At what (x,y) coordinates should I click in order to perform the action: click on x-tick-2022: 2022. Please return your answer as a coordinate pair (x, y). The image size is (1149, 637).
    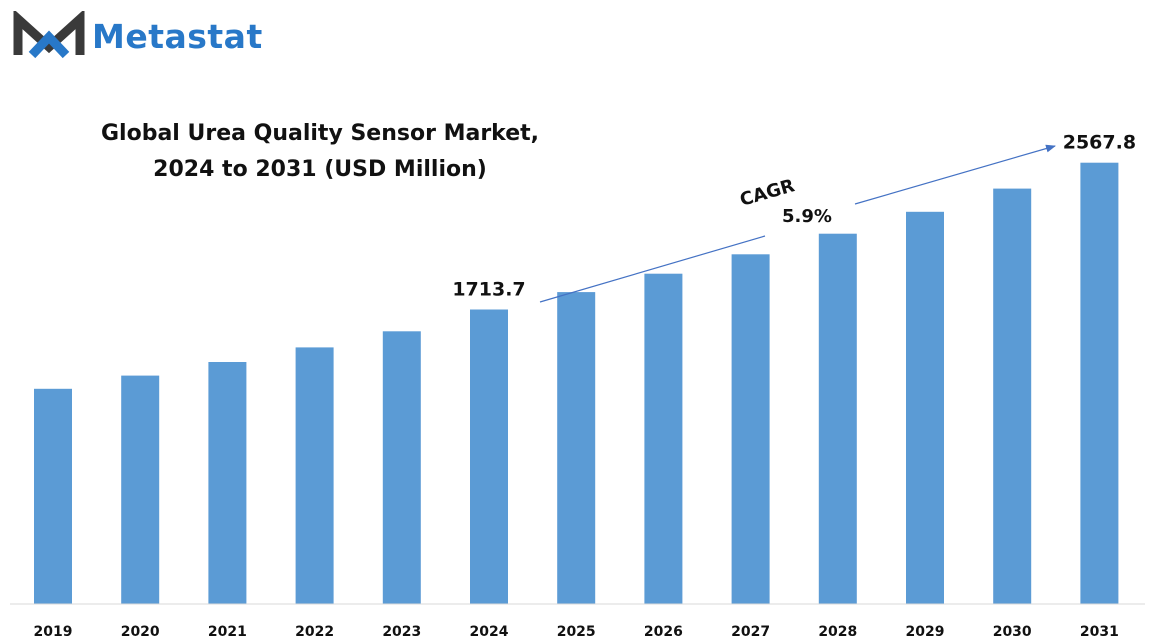
    Looking at the image, I should click on (314, 630).